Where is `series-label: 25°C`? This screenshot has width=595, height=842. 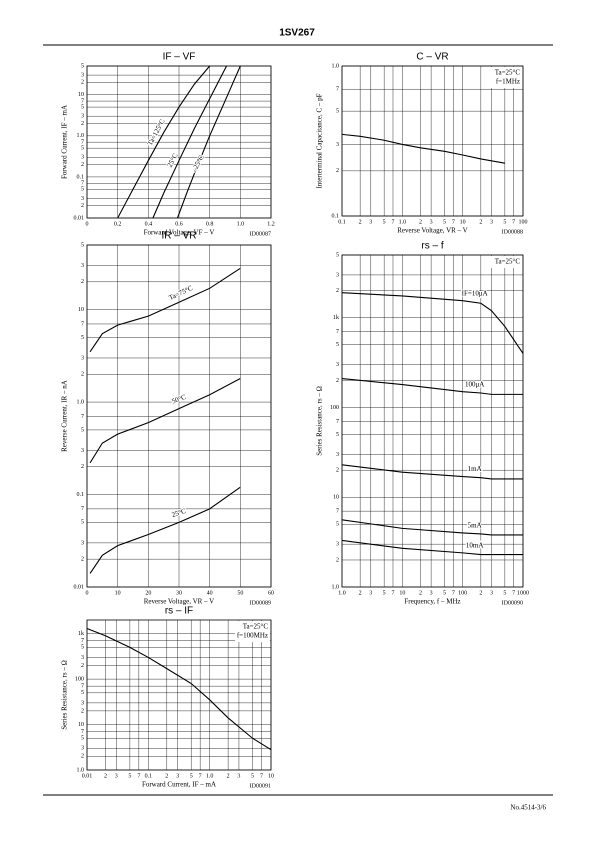
series-label: 25°C is located at coordinates (173, 160).